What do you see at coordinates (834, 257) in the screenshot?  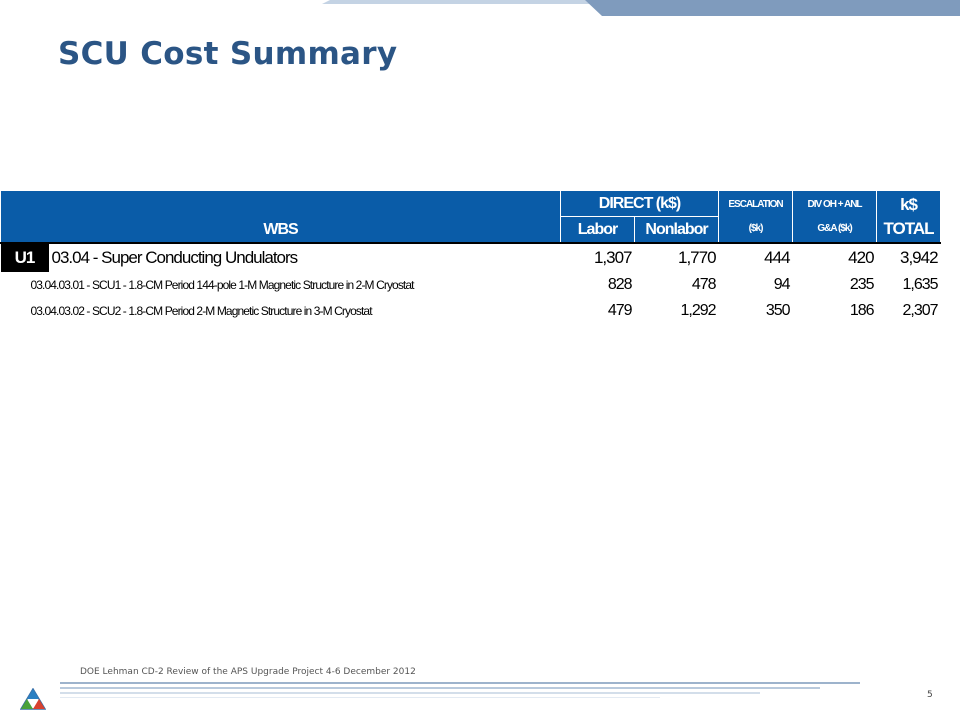 I see `divoh-value: 420` at bounding box center [834, 257].